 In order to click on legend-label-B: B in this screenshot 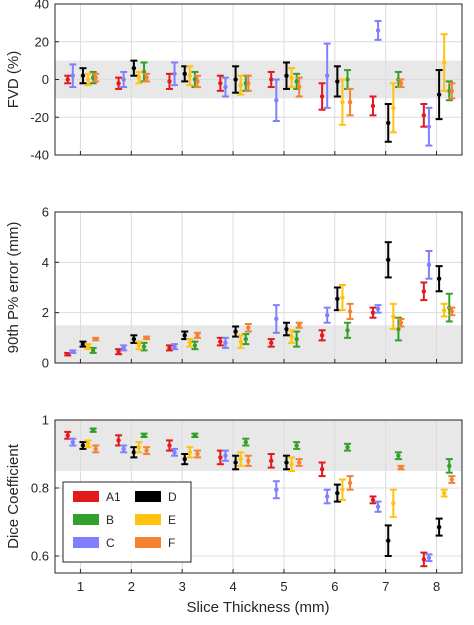, I will do `click(110, 520)`.